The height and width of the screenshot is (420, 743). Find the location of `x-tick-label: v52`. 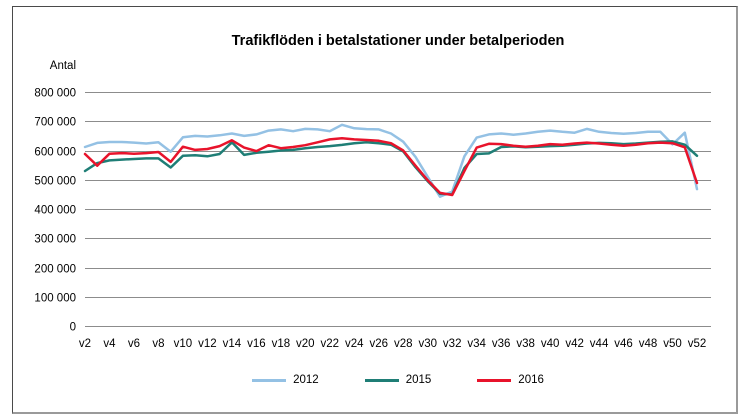

x-tick-label: v52 is located at coordinates (697, 344).